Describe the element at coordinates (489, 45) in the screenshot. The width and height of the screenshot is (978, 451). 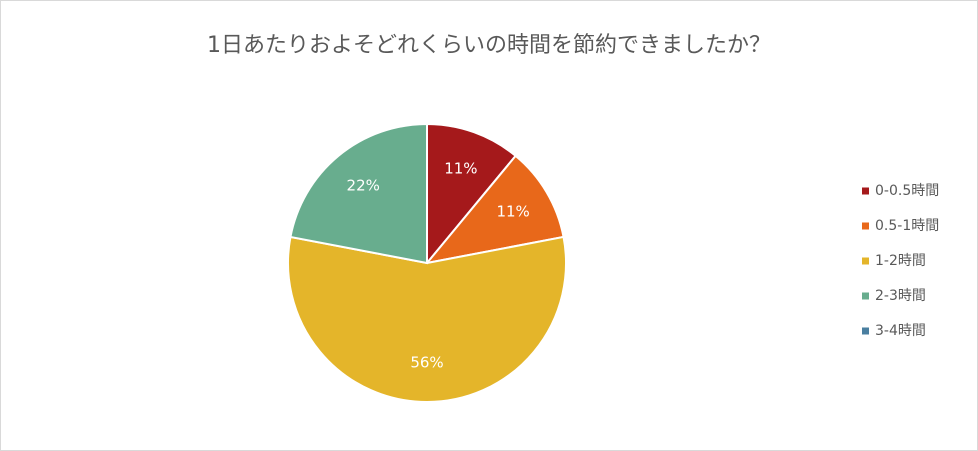
I see `chart-title: 1日あたりおよそどれくらいの時間を節約できましたか？` at that location.